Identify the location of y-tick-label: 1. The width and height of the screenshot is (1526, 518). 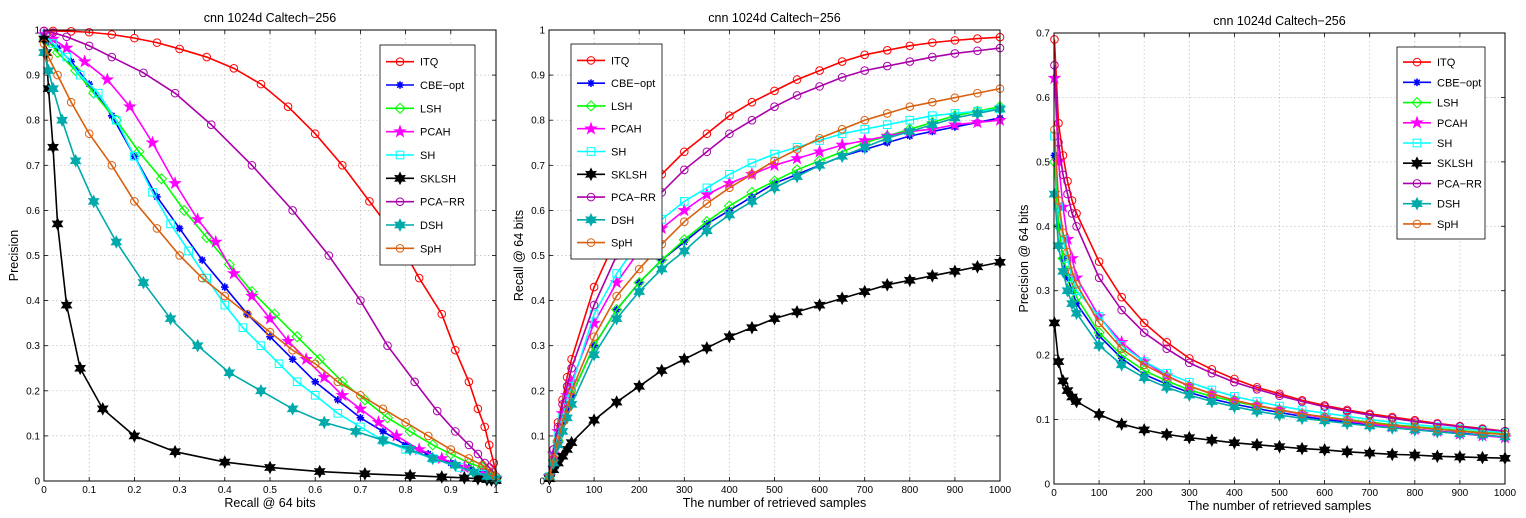
(542, 31).